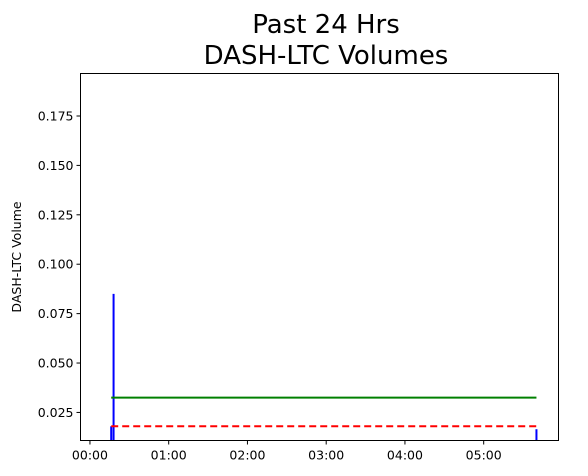 This screenshot has width=588, height=476. I want to click on y-axis: 0.025 0.050 0.075 0.100 0.125 0.150 0.175, so click(59, 264).